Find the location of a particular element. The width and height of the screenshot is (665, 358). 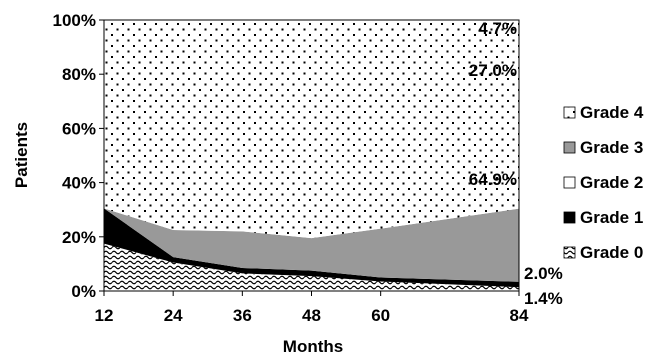

y-tick-label: 0% is located at coordinates (83, 291).